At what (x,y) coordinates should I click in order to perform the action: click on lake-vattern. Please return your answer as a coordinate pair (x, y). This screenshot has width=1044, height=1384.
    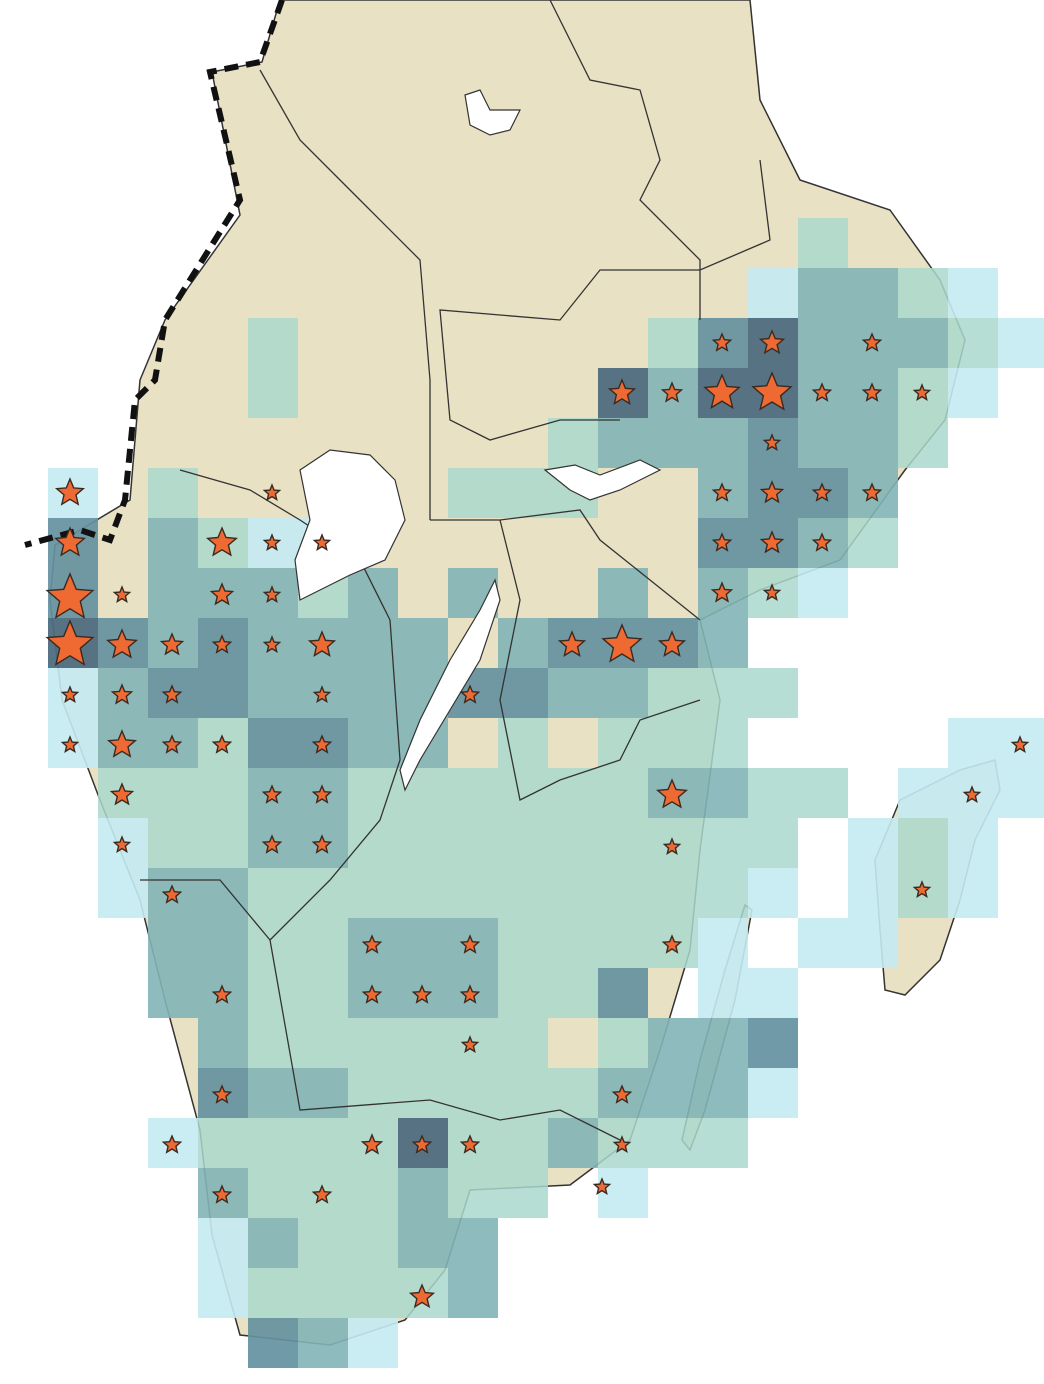
    Looking at the image, I should click on (450, 685).